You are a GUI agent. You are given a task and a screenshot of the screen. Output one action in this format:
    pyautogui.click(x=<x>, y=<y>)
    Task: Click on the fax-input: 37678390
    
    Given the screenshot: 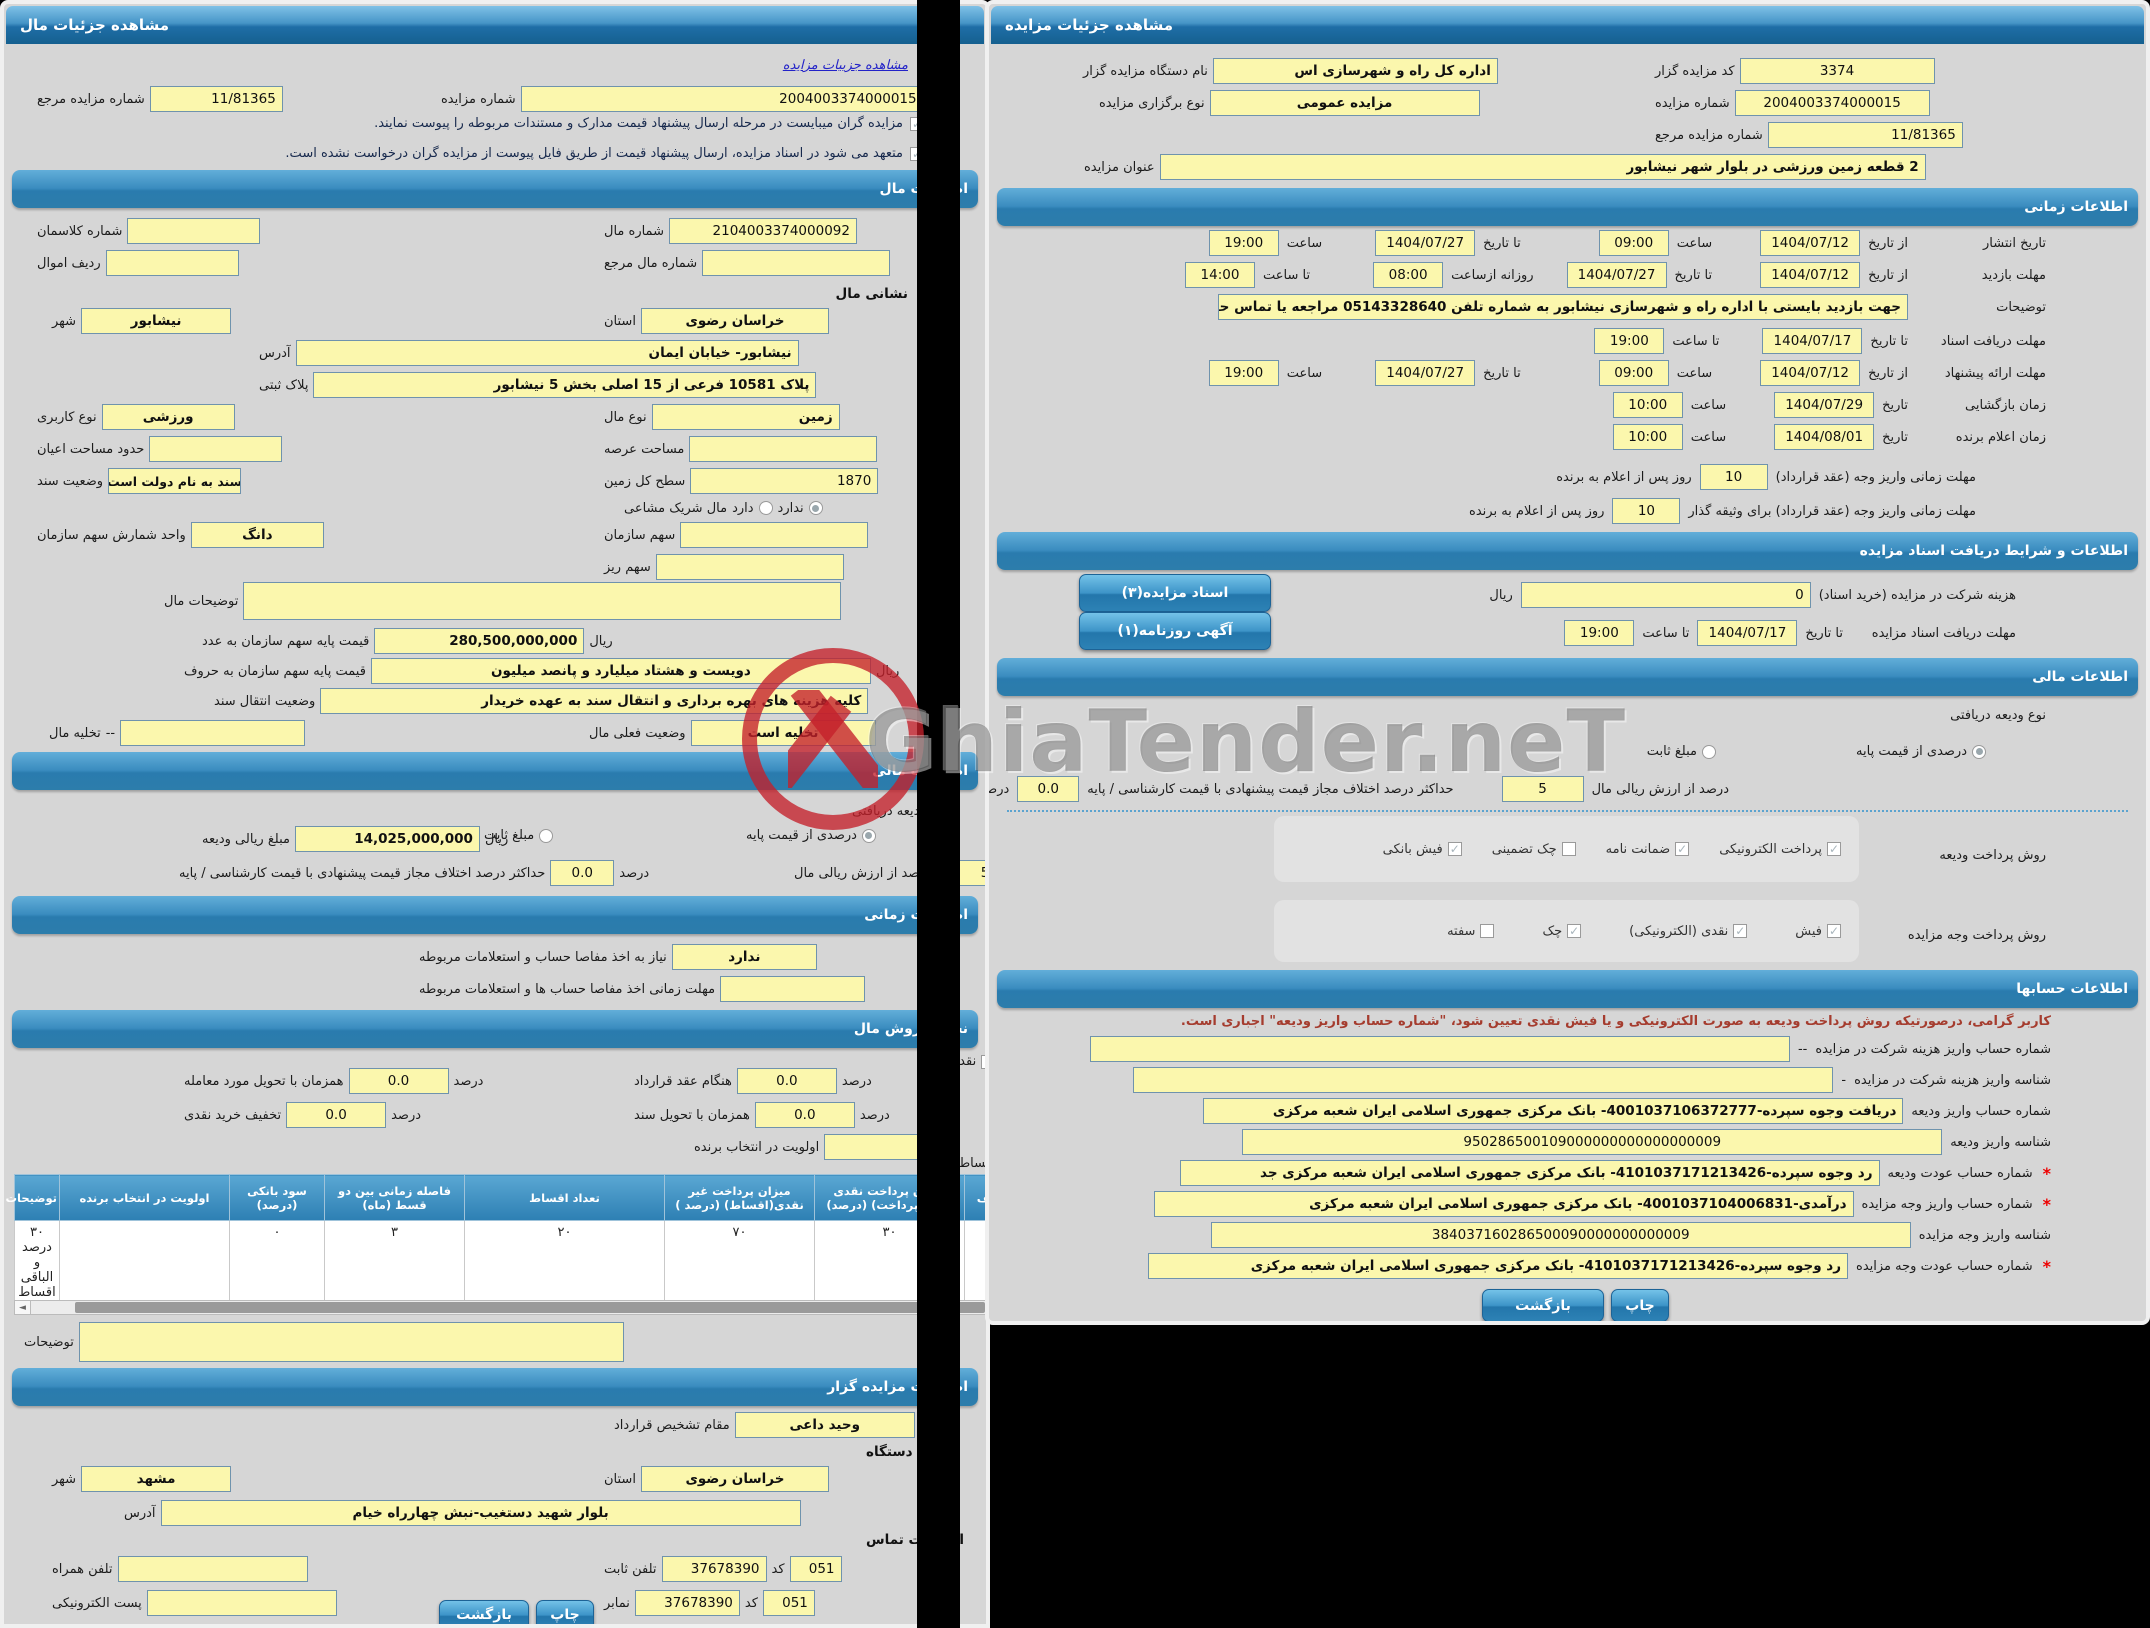 What is the action you would take?
    pyautogui.click(x=687, y=1603)
    